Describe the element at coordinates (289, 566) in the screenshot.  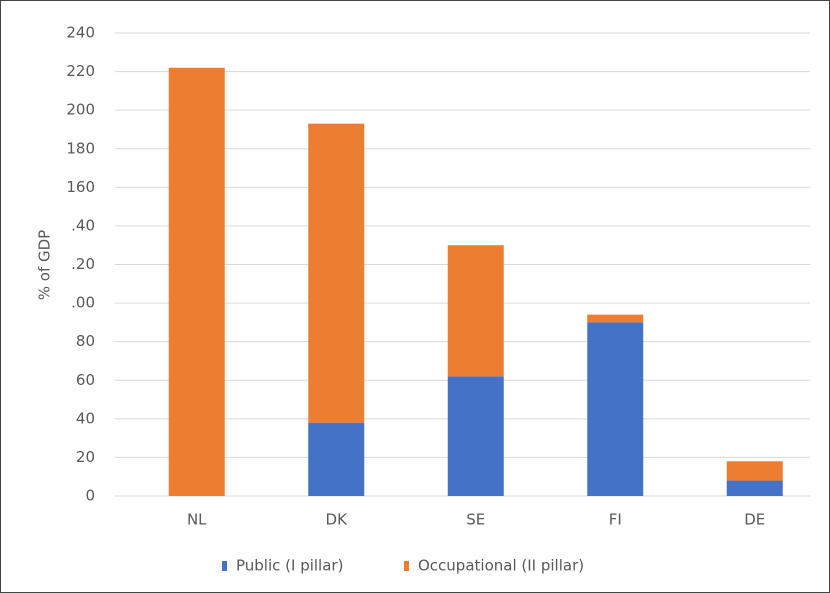
I see `legend-label: Public (I pillar)` at that location.